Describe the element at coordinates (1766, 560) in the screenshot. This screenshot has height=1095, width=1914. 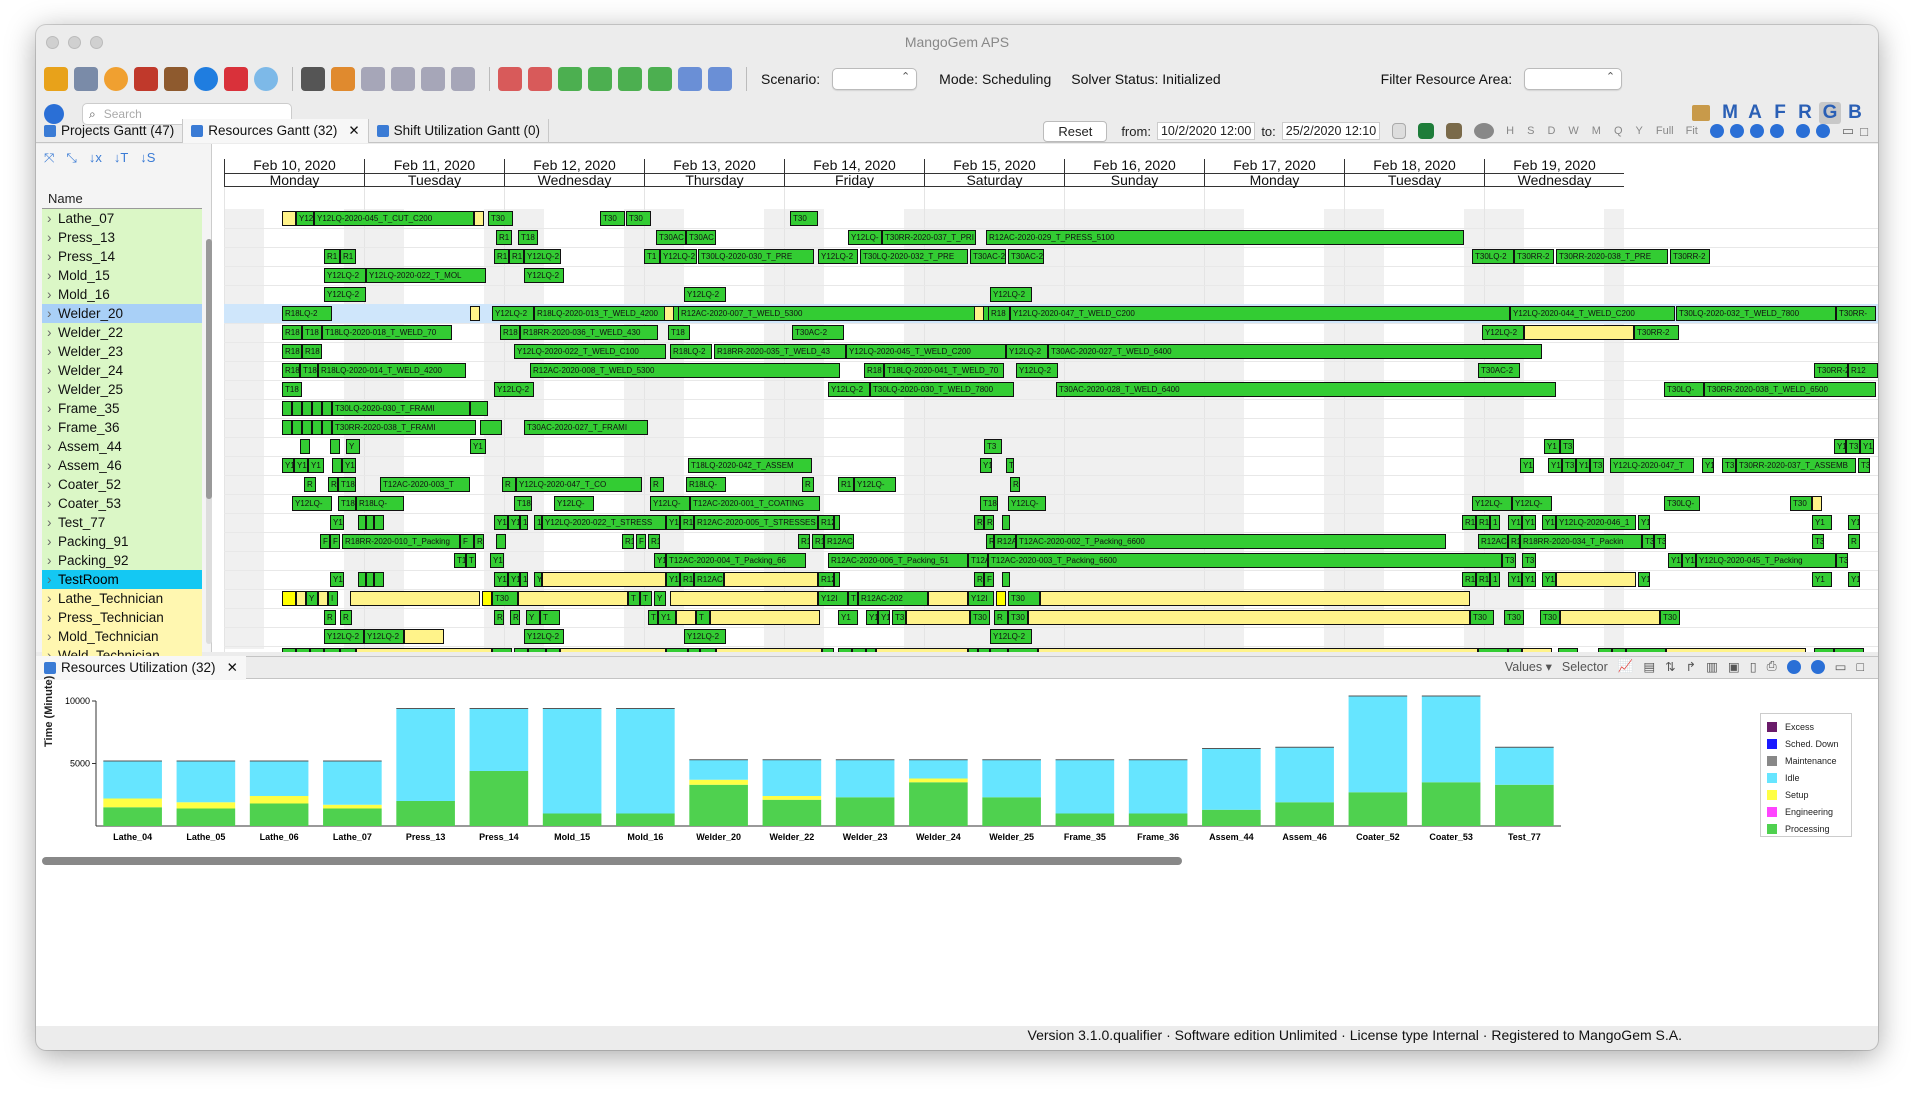
I see `gantt-task-bar: Y12LQ-2020-045_T_Packing` at that location.